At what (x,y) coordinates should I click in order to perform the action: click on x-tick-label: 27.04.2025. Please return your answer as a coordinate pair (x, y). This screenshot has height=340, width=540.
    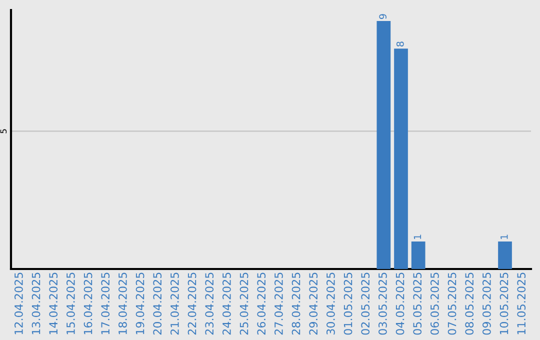
    Looking at the image, I should click on (278, 303).